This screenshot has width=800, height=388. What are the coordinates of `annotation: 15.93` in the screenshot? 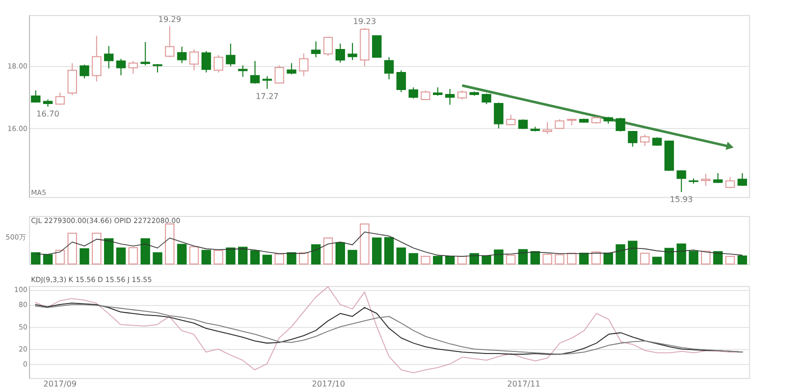 It's located at (681, 199).